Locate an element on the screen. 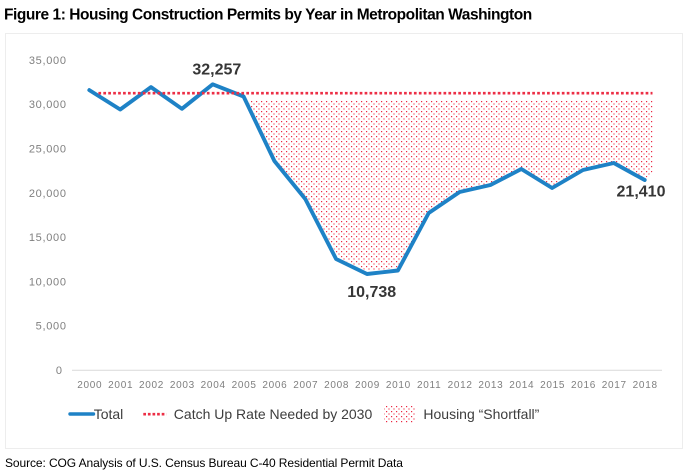 Image resolution: width=697 pixels, height=474 pixels. svg-text: 25,000 is located at coordinates (48, 150).